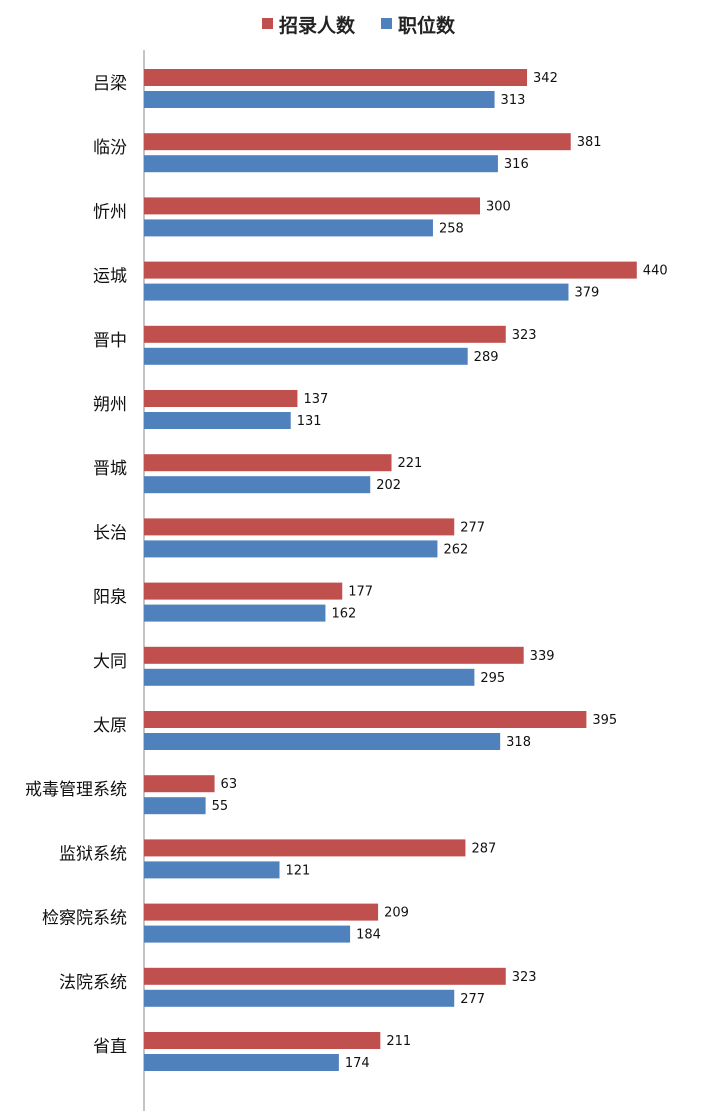  What do you see at coordinates (298, 870) in the screenshot?
I see `data-label: 121` at bounding box center [298, 870].